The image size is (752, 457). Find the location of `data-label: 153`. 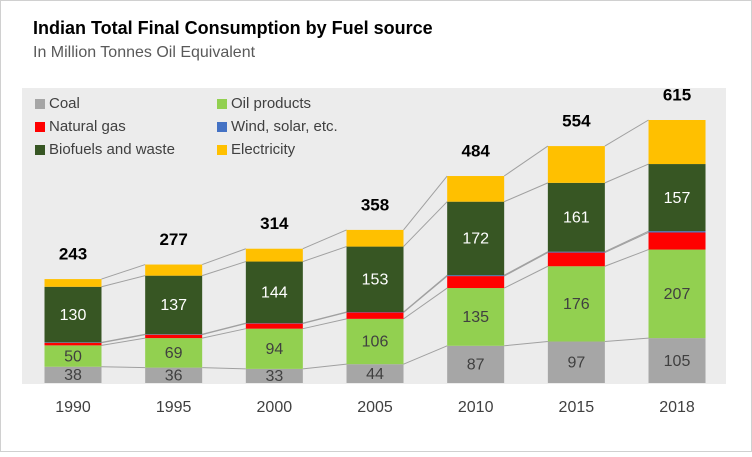

data-label: 153 is located at coordinates (375, 280).